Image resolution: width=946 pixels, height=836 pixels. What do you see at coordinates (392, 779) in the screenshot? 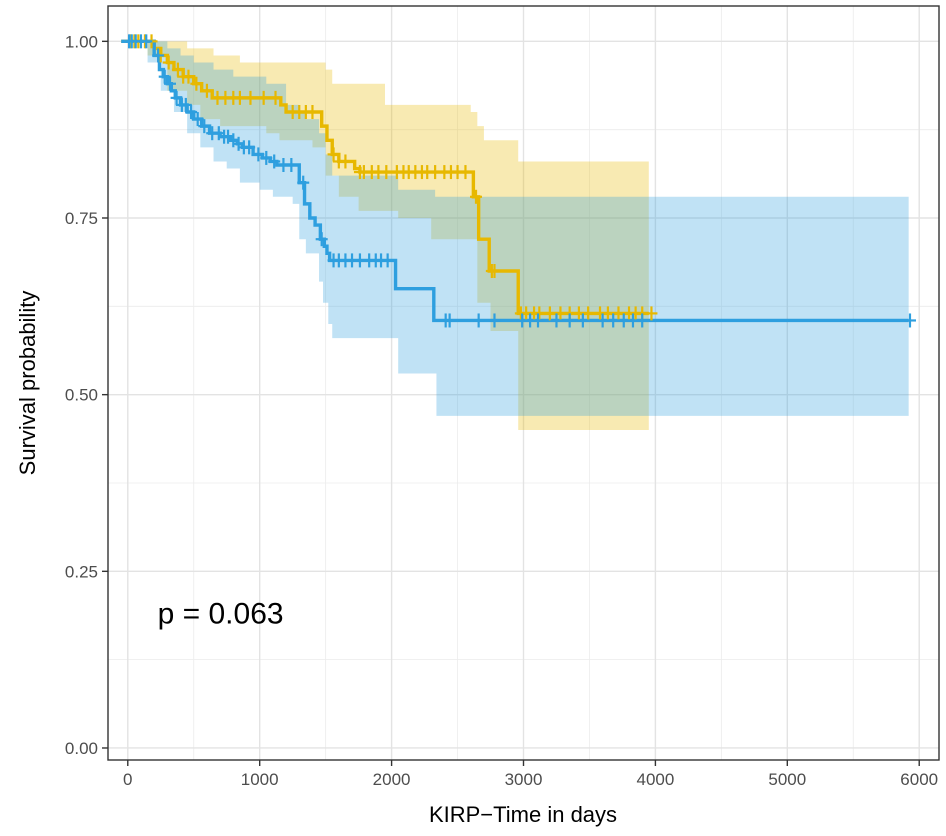
I see `x-tick-label: 2000` at bounding box center [392, 779].